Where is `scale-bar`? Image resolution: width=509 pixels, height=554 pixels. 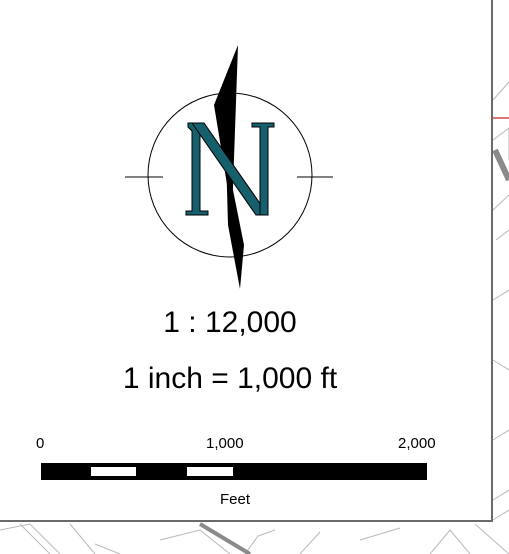 scale-bar is located at coordinates (234, 471).